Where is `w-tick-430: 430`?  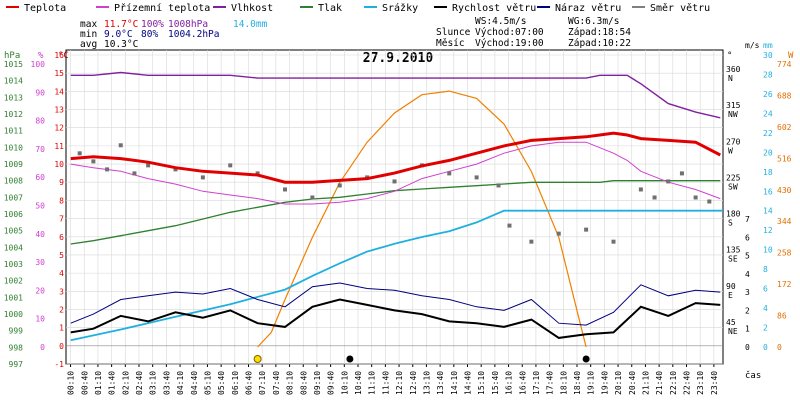 w-tick-430: 430 is located at coordinates (784, 190).